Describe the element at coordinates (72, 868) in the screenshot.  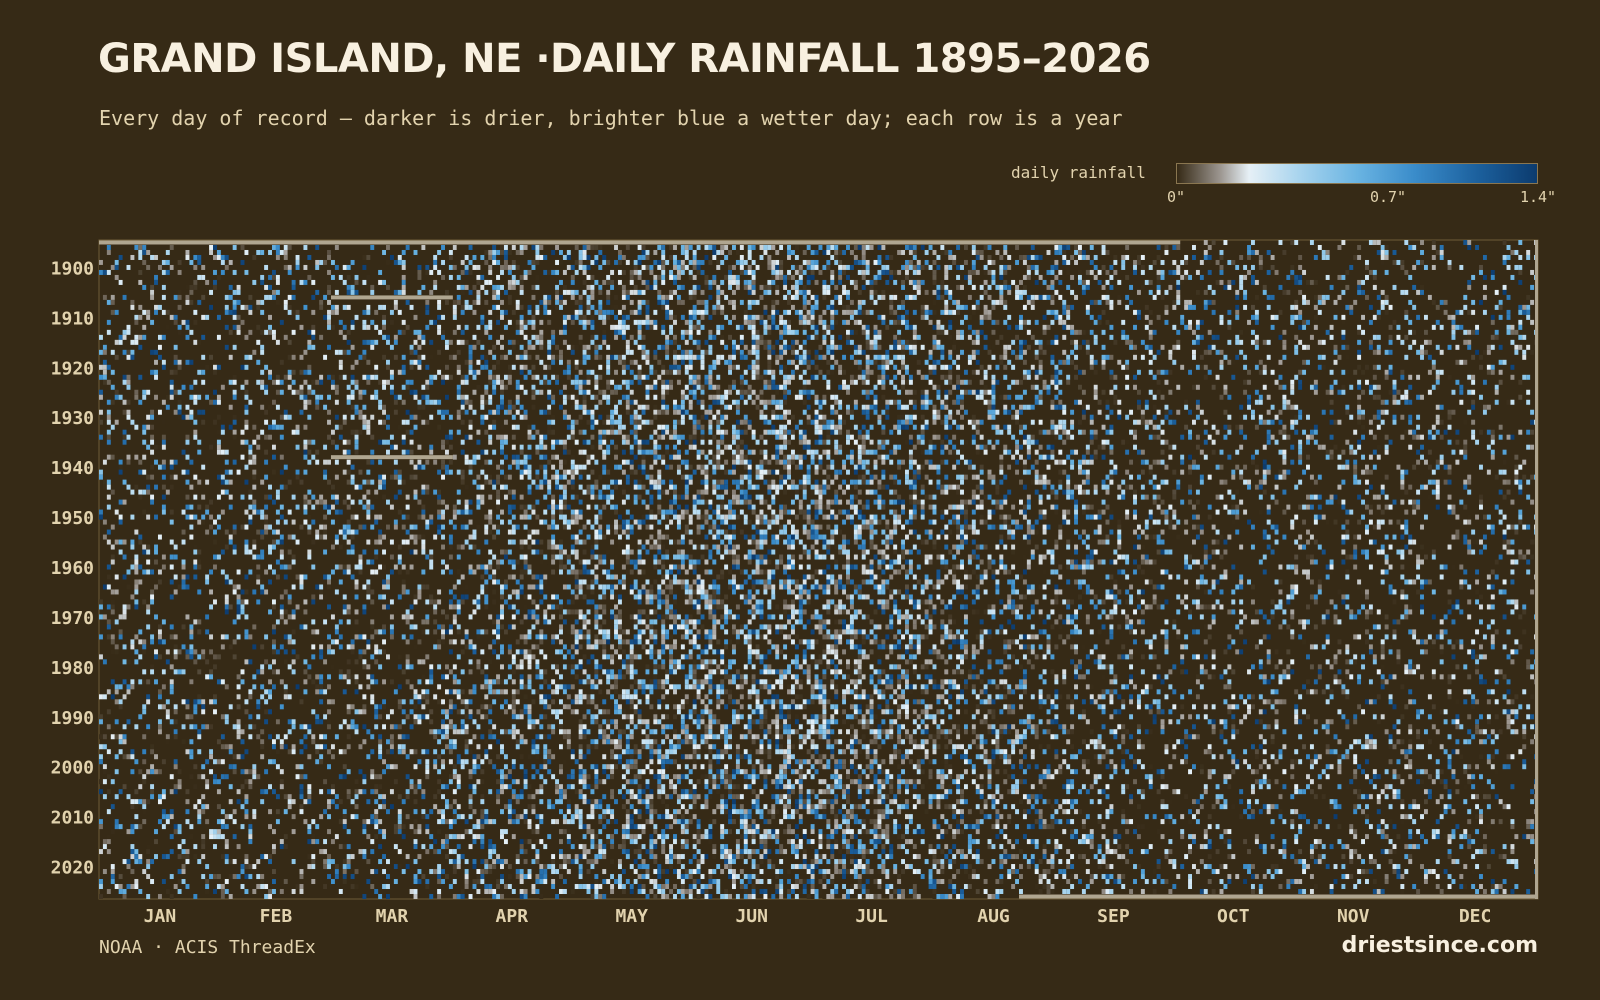
I see `year-tick-label: 2020` at that location.